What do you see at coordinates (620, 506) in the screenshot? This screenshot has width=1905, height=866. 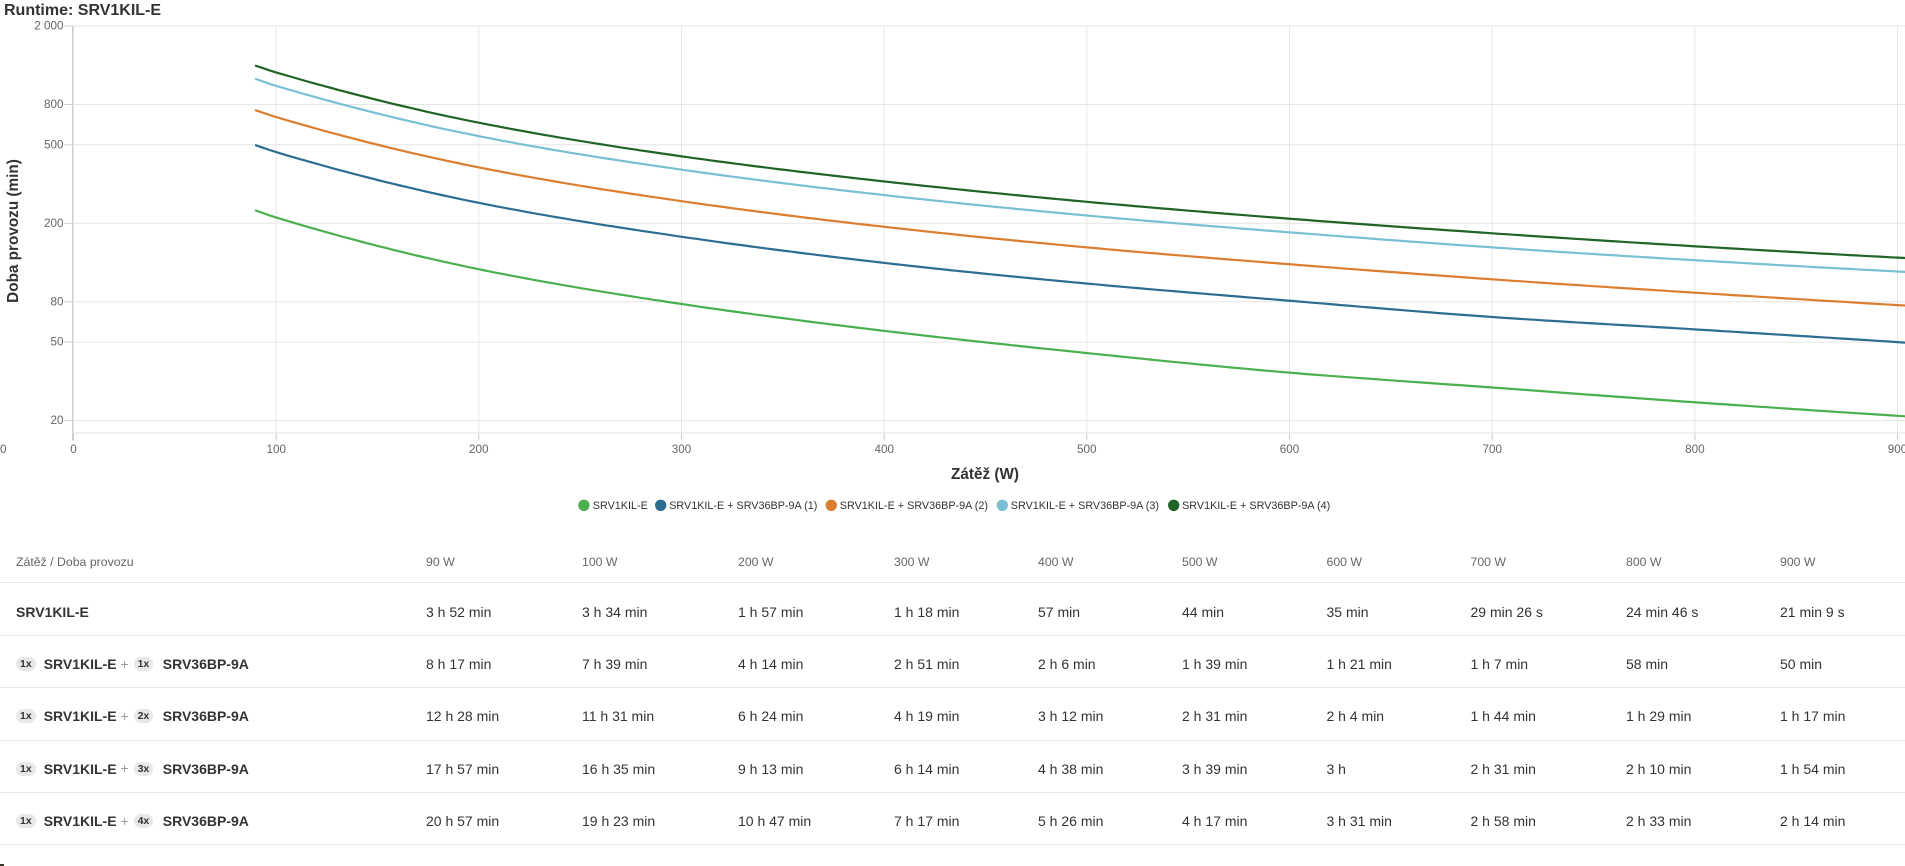 I see `svg-text: SRV1KIL-E` at bounding box center [620, 506].